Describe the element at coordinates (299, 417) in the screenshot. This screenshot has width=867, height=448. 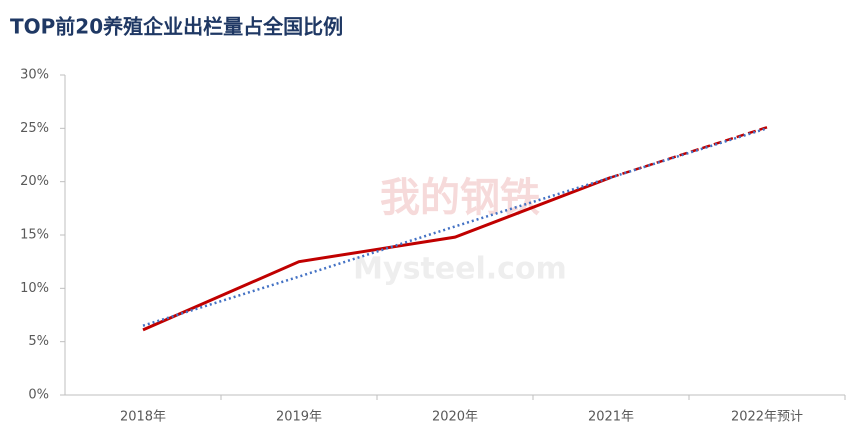
I see `x-tick-label: 2019年` at that location.